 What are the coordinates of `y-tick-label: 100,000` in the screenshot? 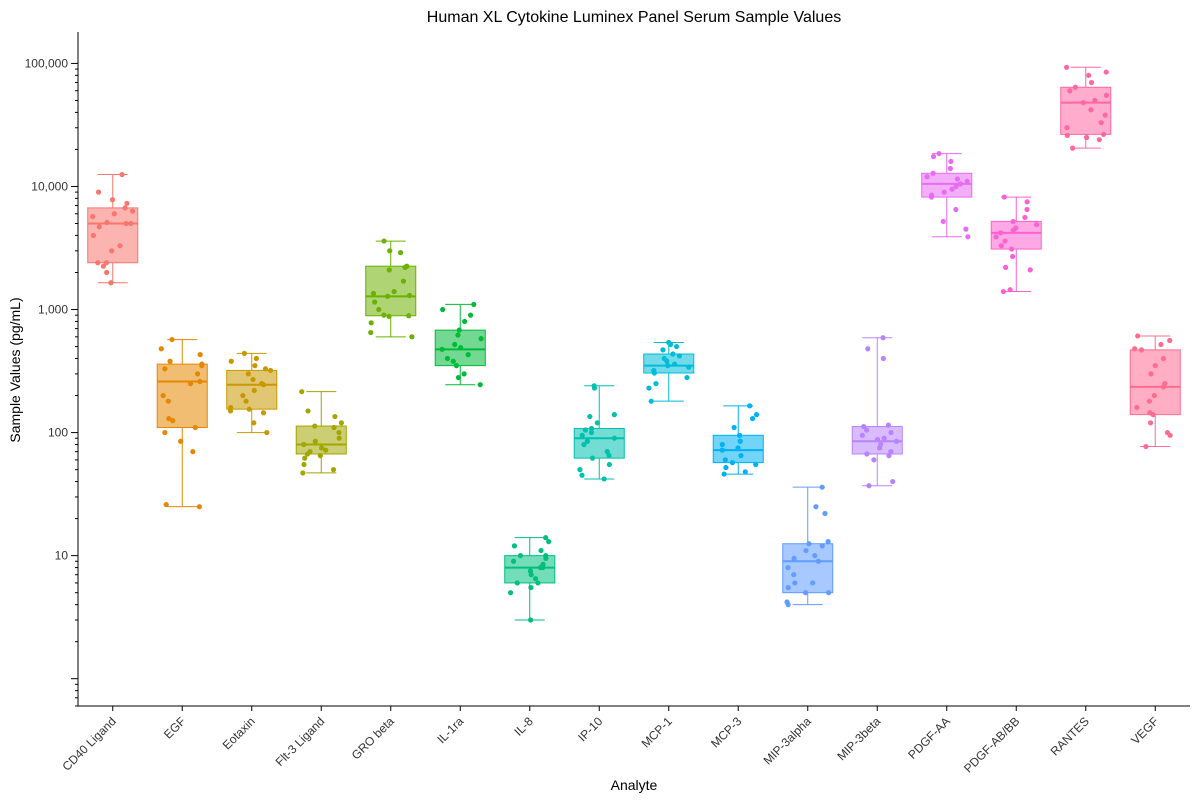 It's located at (47, 63).